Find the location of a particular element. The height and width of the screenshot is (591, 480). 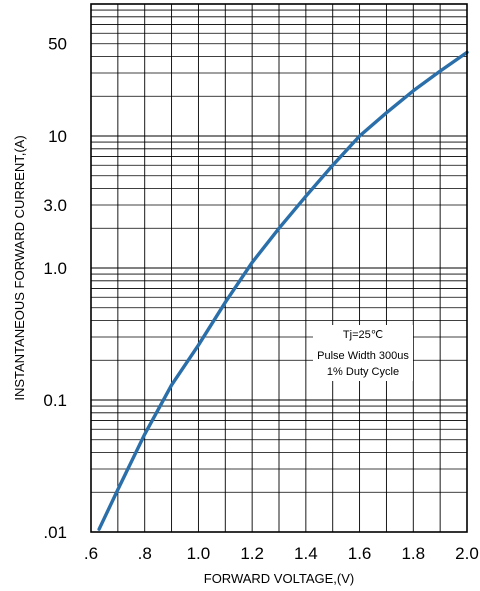

x-tick-label: .6 is located at coordinates (91, 553).